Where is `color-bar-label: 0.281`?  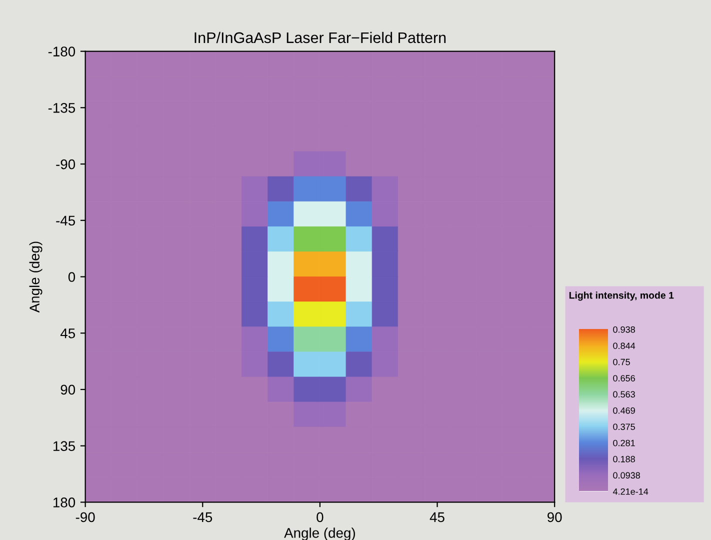 color-bar-label: 0.281 is located at coordinates (624, 443).